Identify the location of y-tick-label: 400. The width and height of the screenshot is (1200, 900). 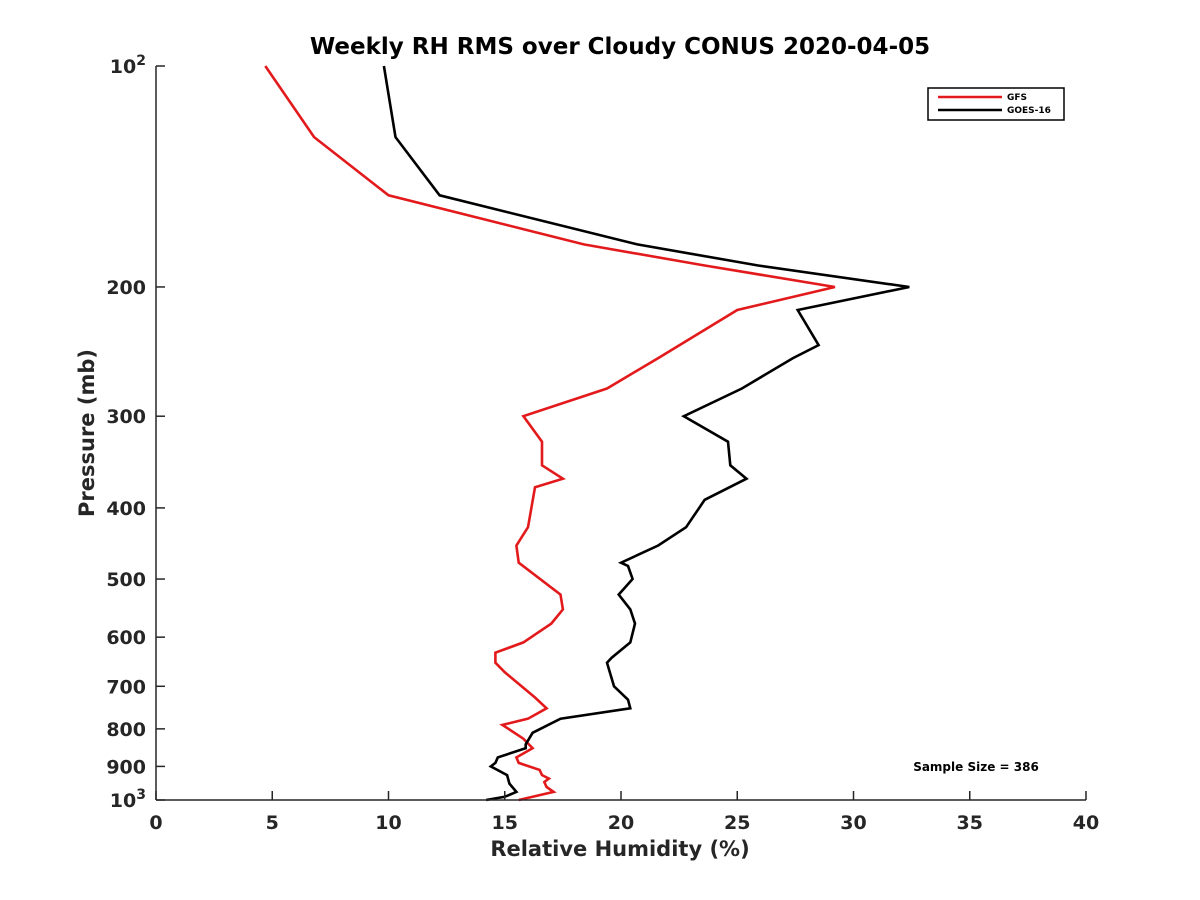
(126, 509).